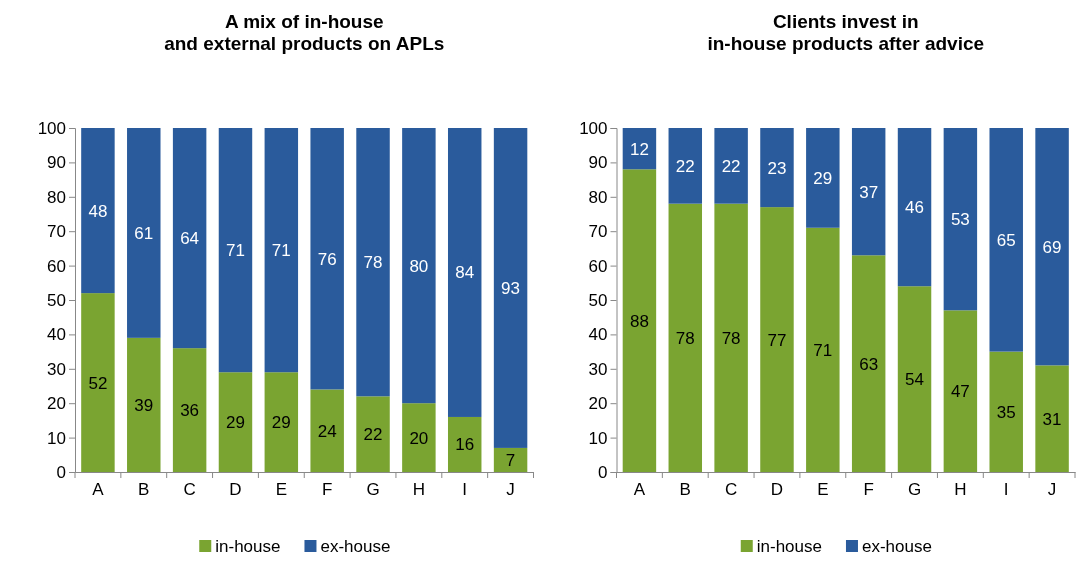  Describe the element at coordinates (1006, 240) in the screenshot. I see `data-label: 65` at that location.